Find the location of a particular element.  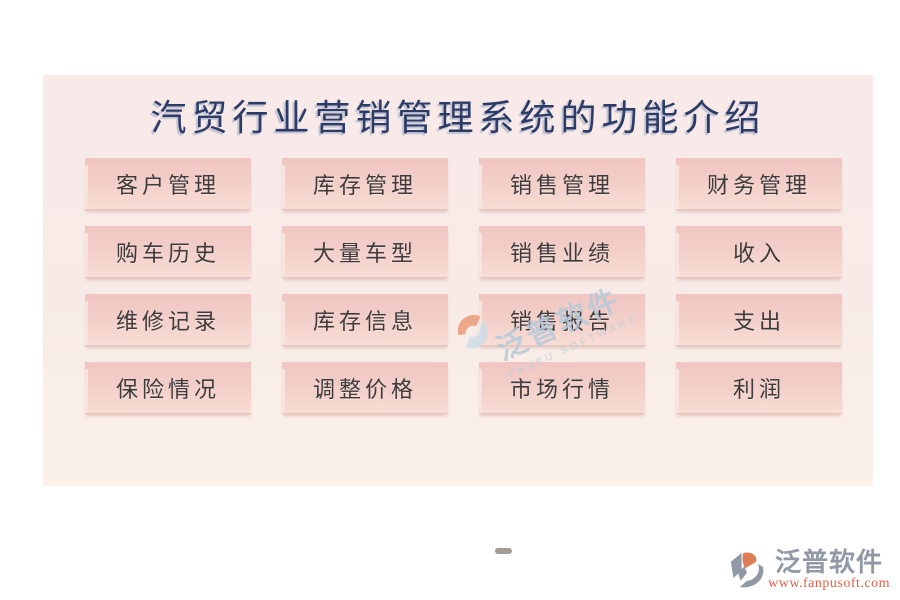

function-button: 支出 is located at coordinates (759, 320).